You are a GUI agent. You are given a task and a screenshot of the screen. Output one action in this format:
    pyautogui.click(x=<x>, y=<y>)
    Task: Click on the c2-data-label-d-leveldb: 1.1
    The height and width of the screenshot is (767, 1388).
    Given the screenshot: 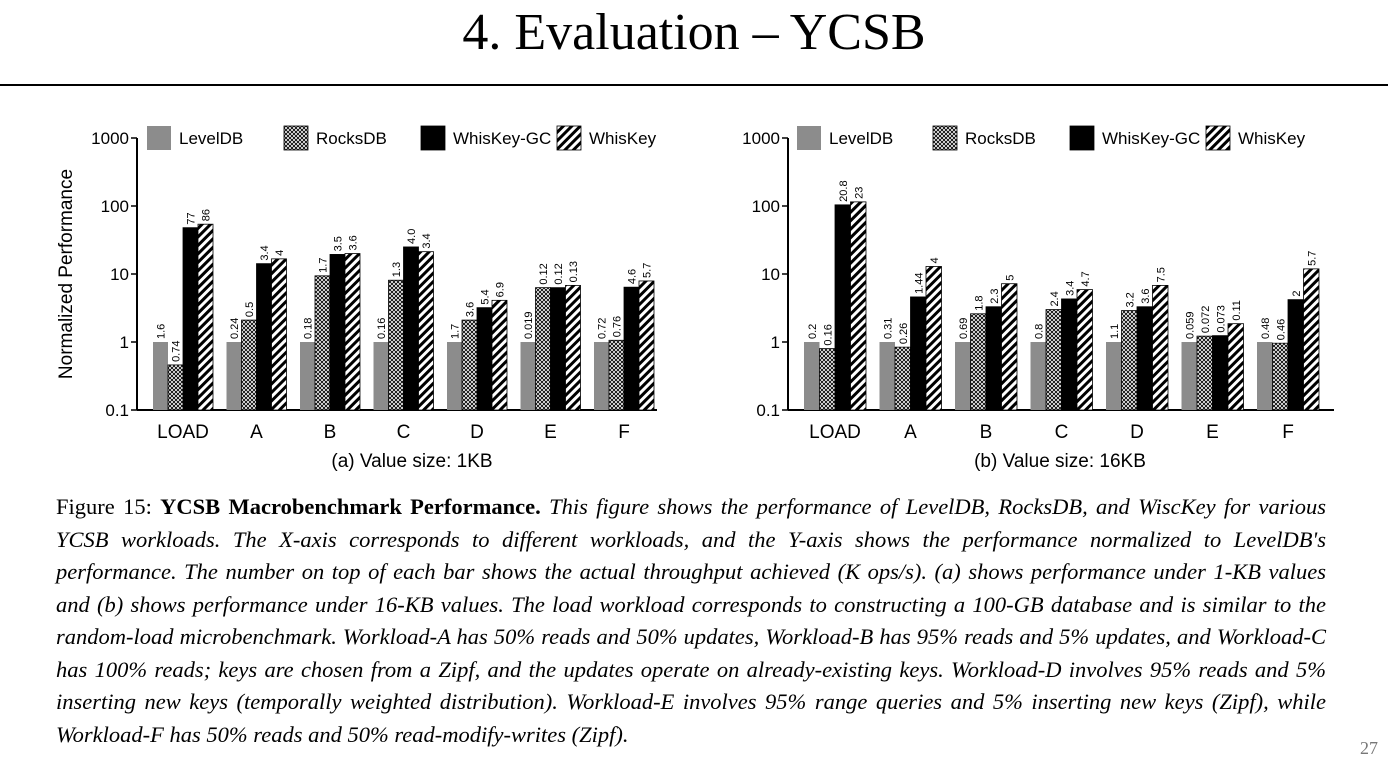 What is the action you would take?
    pyautogui.click(x=1115, y=331)
    